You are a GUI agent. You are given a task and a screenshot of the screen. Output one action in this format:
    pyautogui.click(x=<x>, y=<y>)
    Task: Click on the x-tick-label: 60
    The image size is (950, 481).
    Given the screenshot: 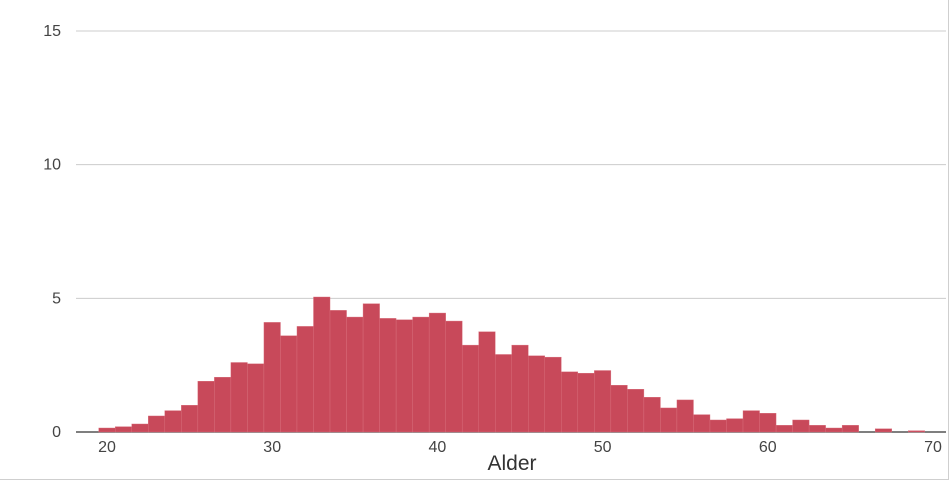 What is the action you would take?
    pyautogui.click(x=768, y=447)
    